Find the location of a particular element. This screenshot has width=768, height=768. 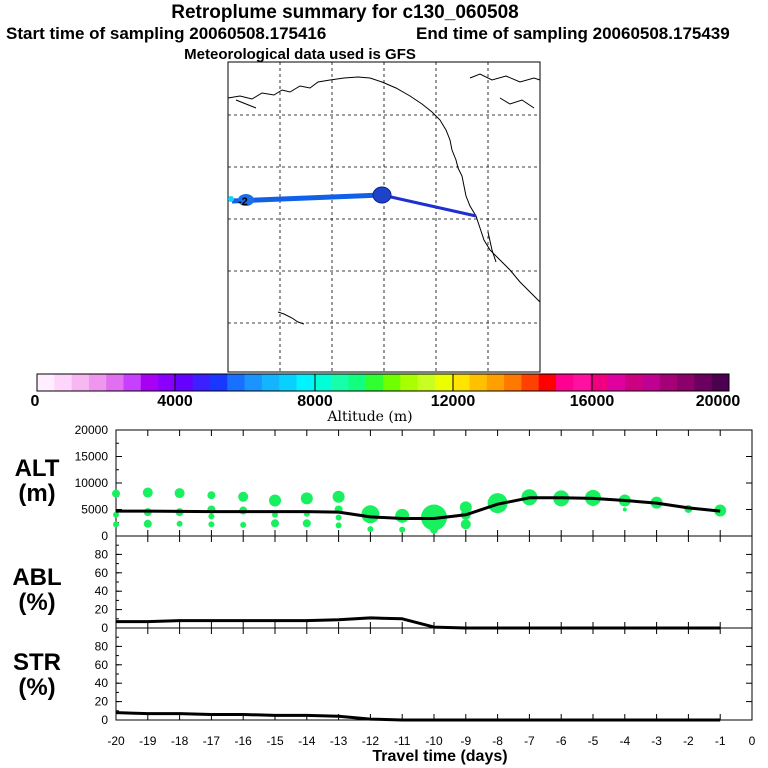

coastline-baja is located at coordinates (492, 247).